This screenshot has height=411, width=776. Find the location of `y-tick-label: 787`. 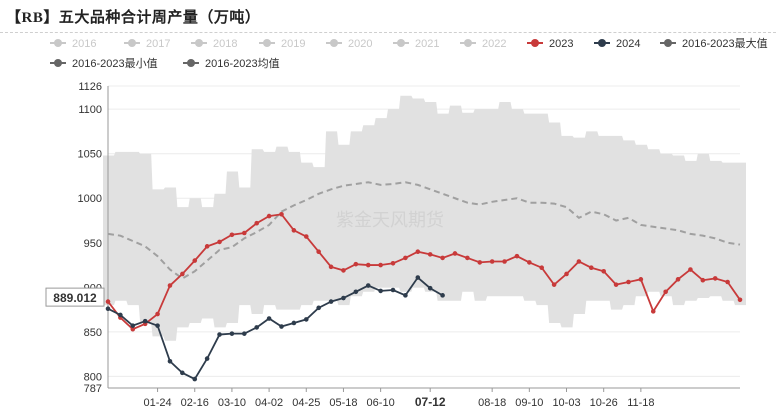

y-tick-label: 787 is located at coordinates (93, 389).